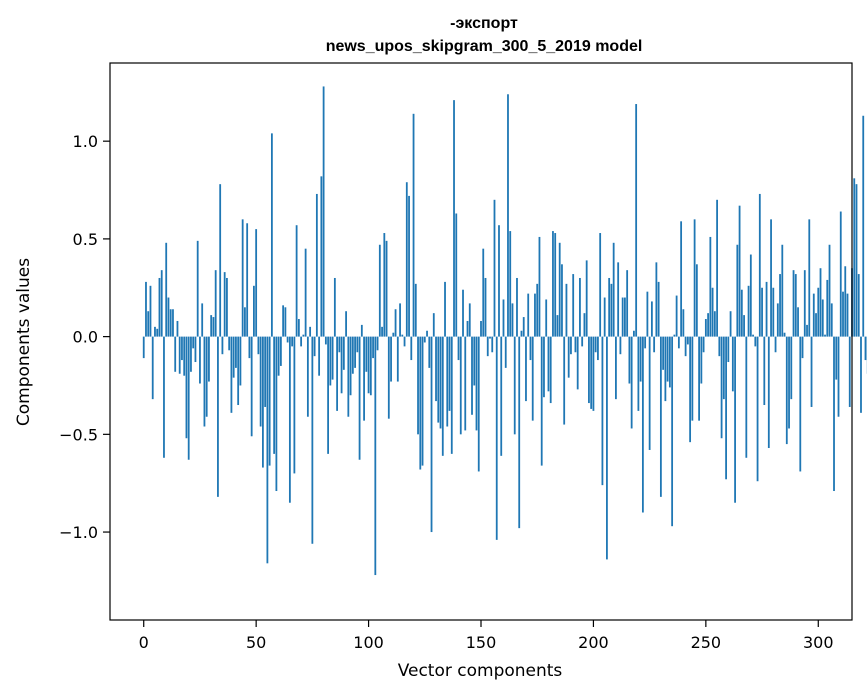  Describe the element at coordinates (78, 434) in the screenshot. I see `y-tick-label: −0.5` at that location.